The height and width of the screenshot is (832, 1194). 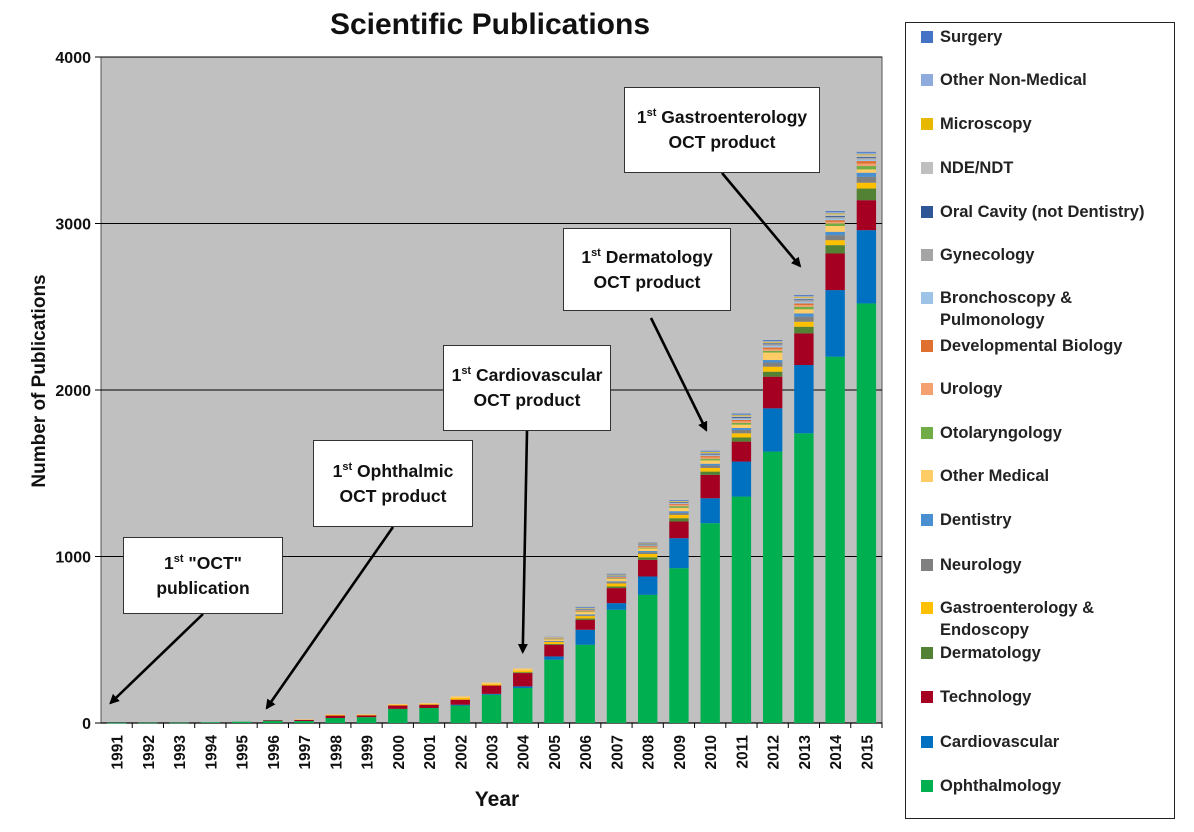 I want to click on x-tick-label: 2010, so click(x=711, y=752).